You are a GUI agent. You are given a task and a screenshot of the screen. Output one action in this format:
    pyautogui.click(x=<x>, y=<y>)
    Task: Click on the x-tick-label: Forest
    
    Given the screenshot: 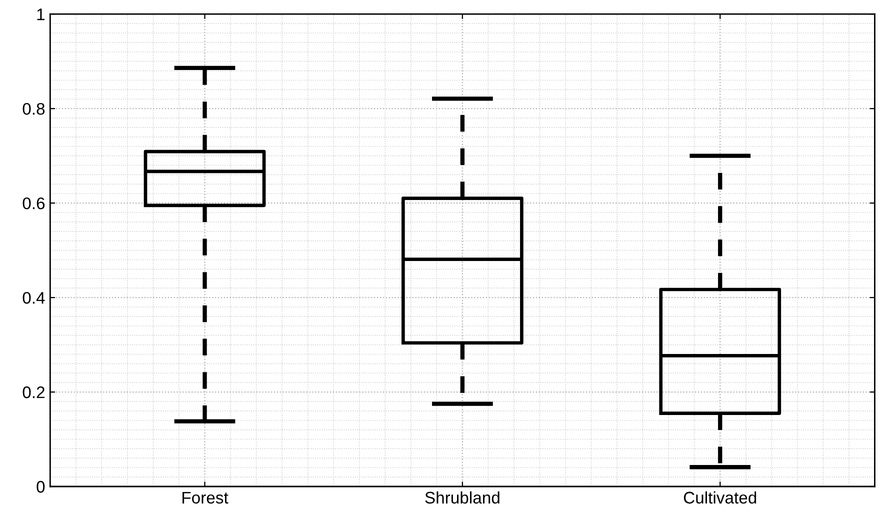 What is the action you would take?
    pyautogui.click(x=205, y=498)
    